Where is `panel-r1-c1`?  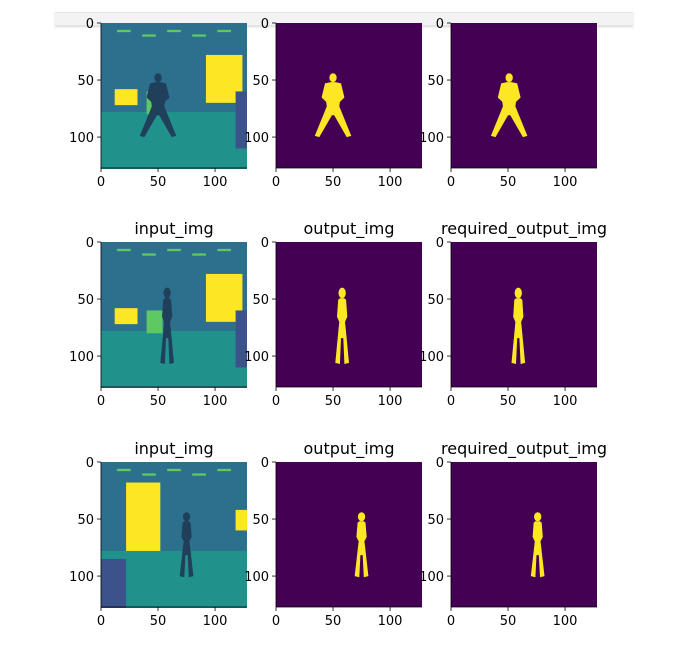 panel-r1-c1 is located at coordinates (174, 96).